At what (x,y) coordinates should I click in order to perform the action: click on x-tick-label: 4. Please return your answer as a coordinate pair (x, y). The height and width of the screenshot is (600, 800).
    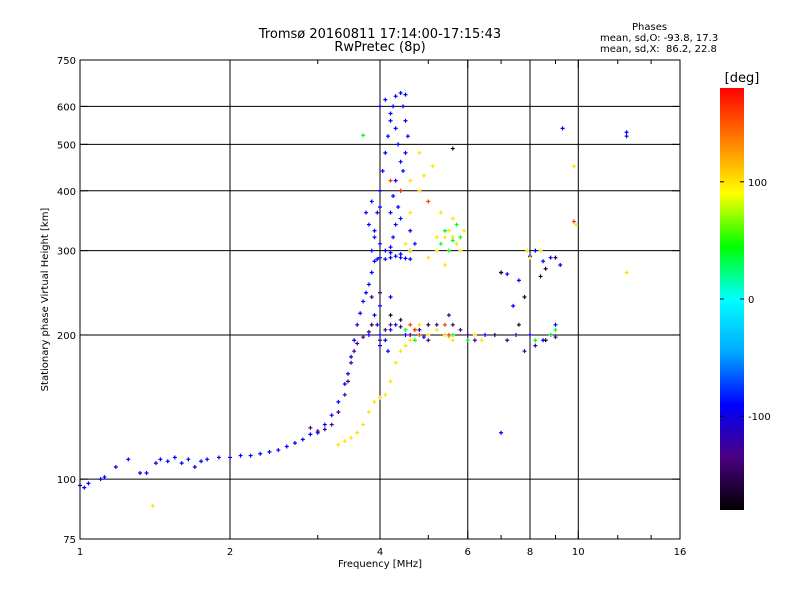
    Looking at the image, I should click on (380, 552).